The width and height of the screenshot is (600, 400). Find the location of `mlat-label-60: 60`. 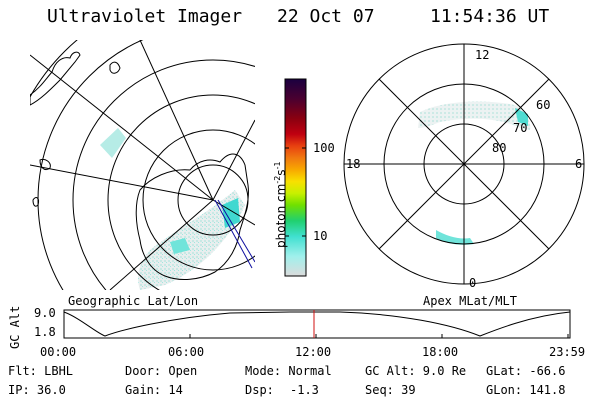

mlat-label-60: 60 is located at coordinates (543, 105).